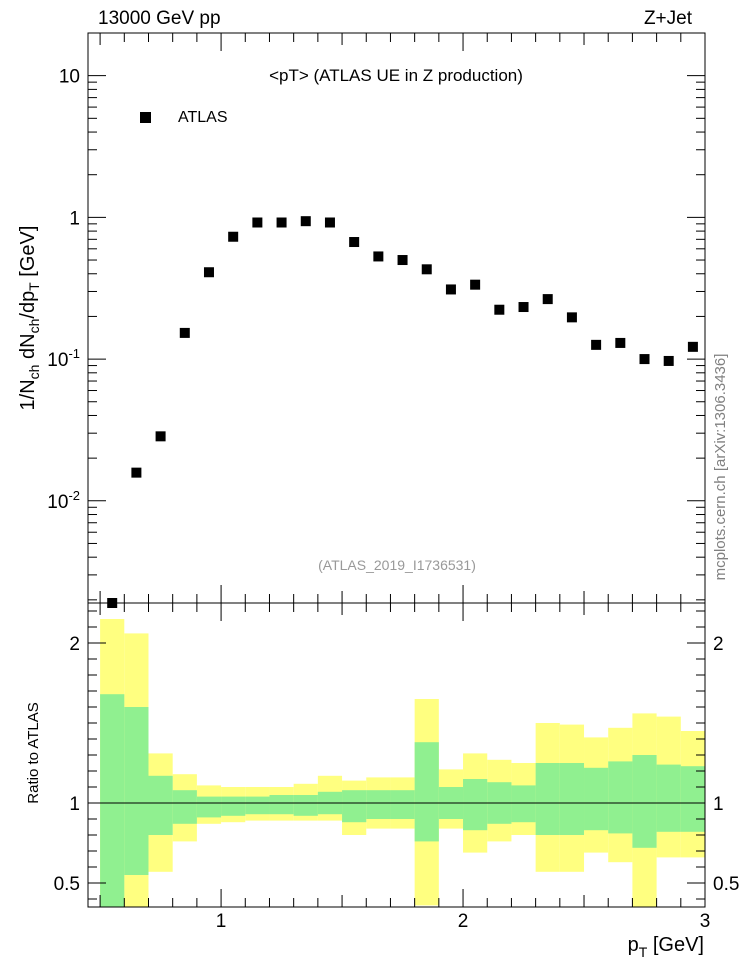  I want to click on legend: ATLAS, so click(184, 117).